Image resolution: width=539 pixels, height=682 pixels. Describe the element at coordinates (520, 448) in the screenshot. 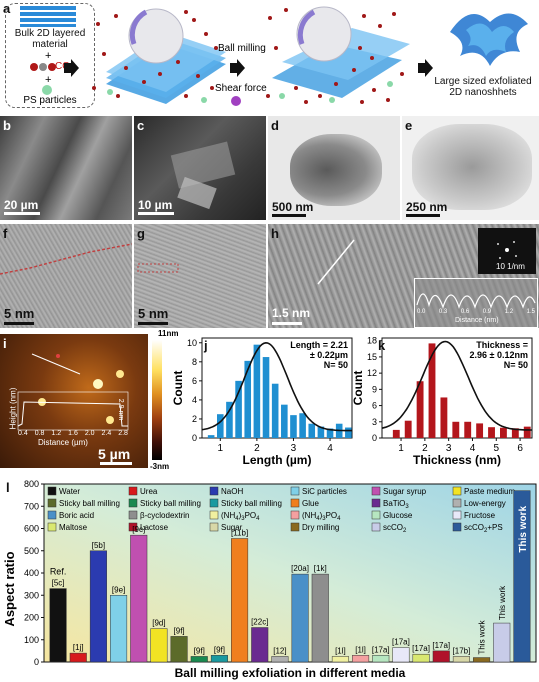

I see `x-tick-label: 6` at that location.